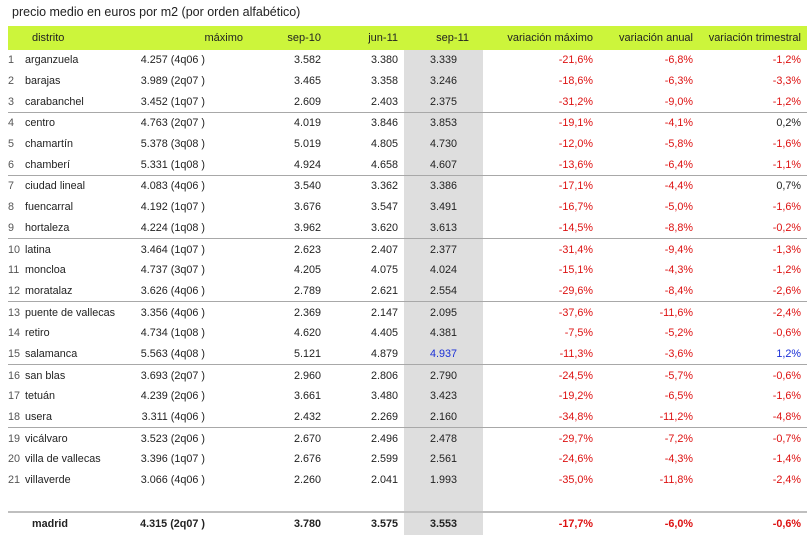  I want to click on district-cell: 1 arganzuela, so click(71, 60).